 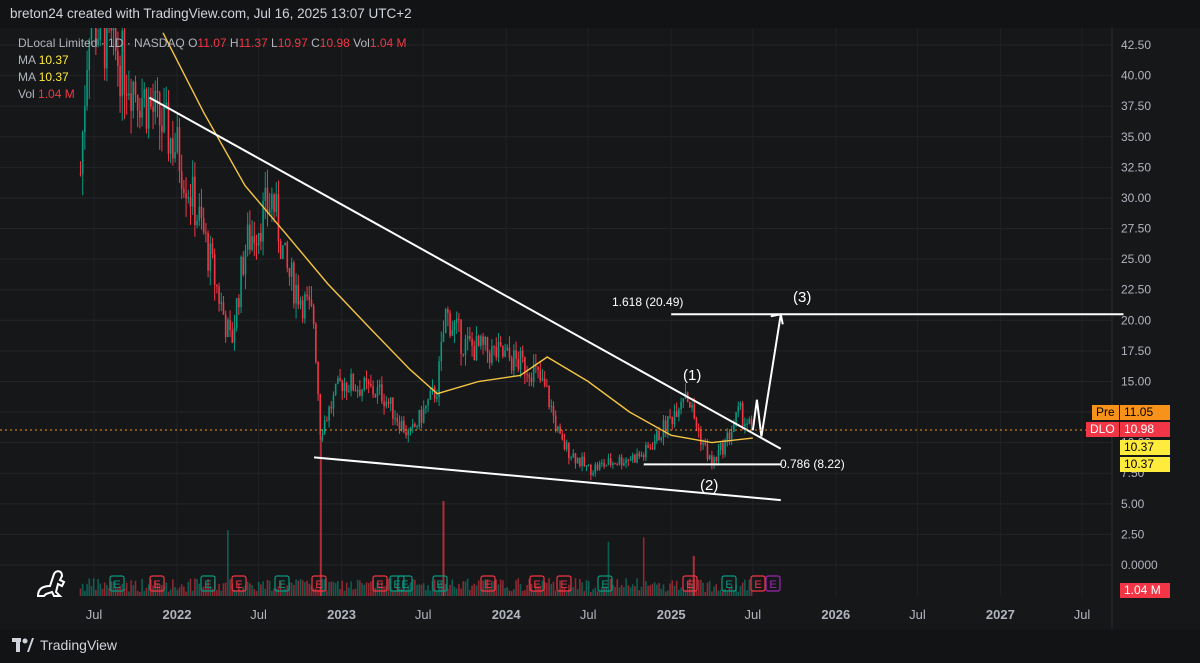 I want to click on pre-market-label-tag: Pre, so click(x=1105, y=412).